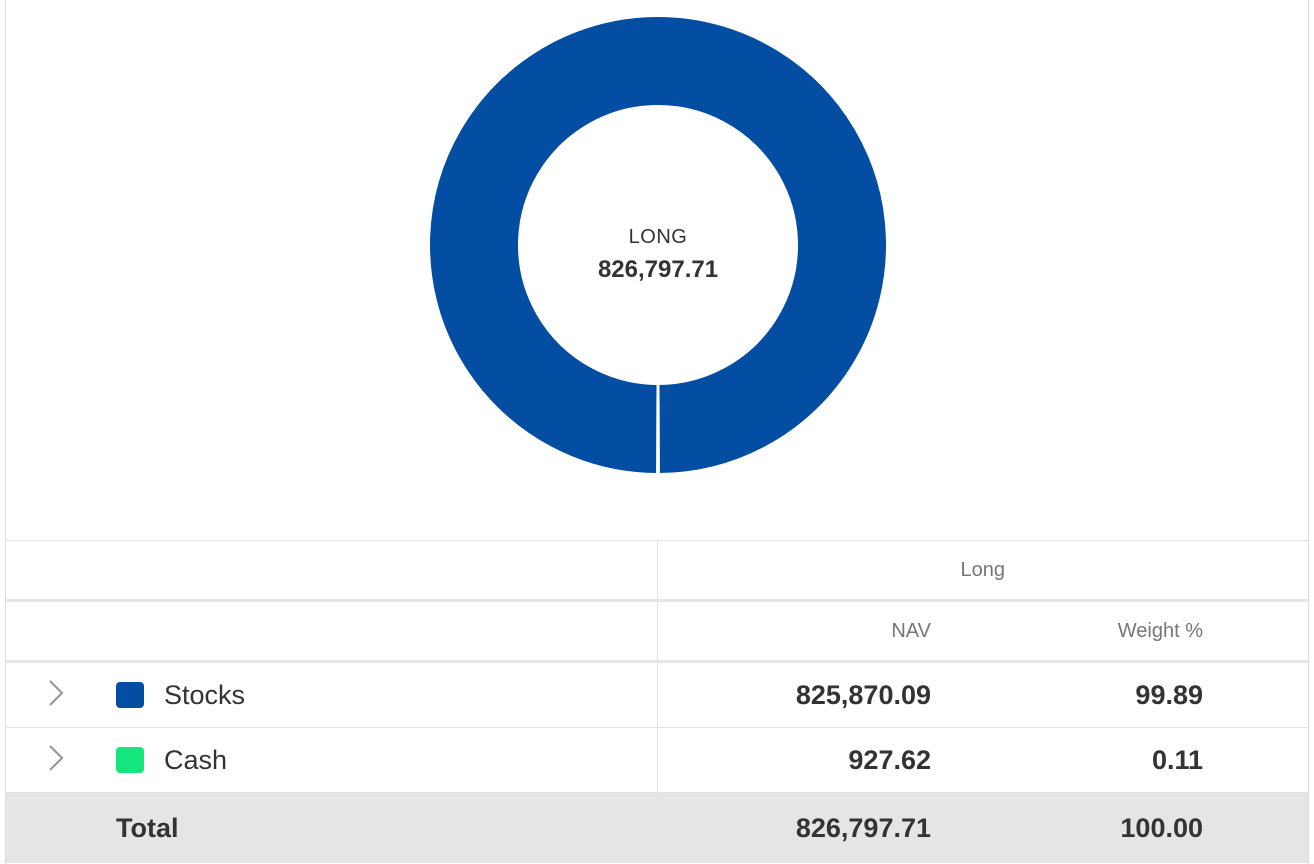  Describe the element at coordinates (982, 571) in the screenshot. I see `group-header-long: Long` at that location.